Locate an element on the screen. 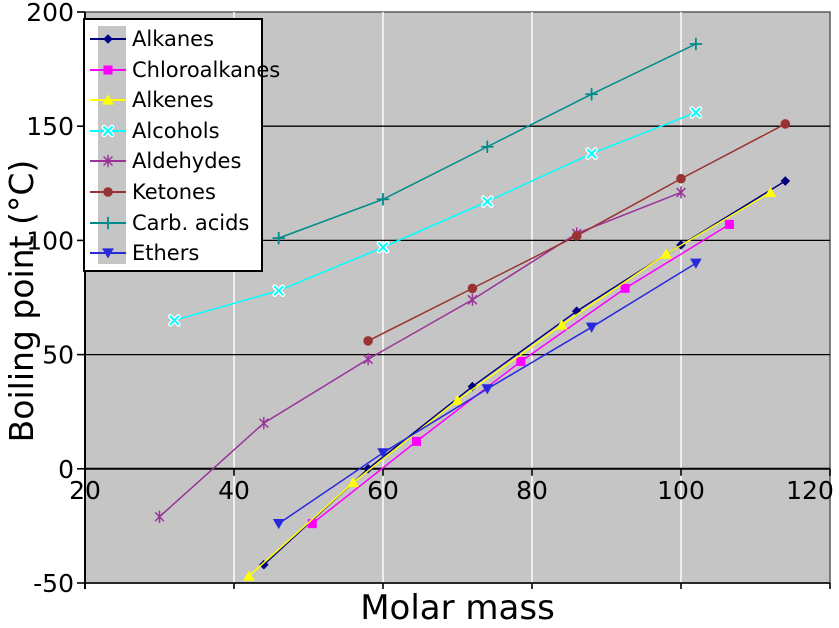 Image resolution: width=839 pixels, height=628 pixels. alkenes-marker-icon is located at coordinates (108, 99).